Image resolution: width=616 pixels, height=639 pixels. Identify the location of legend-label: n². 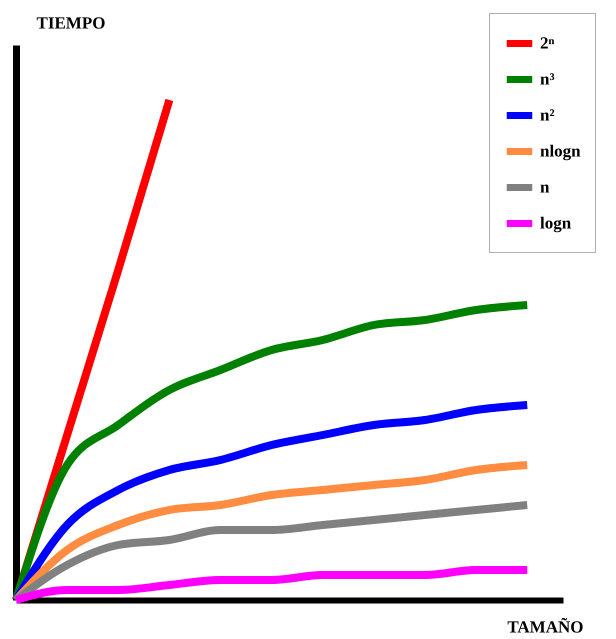
(547, 115).